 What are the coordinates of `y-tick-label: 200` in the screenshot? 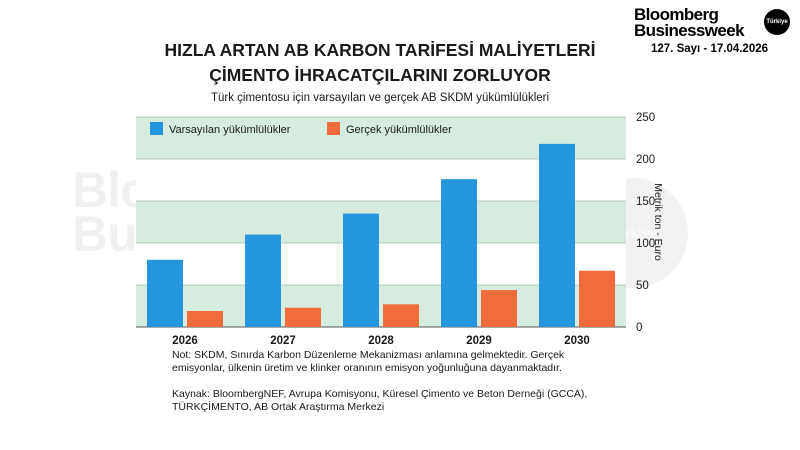 It's located at (645, 160).